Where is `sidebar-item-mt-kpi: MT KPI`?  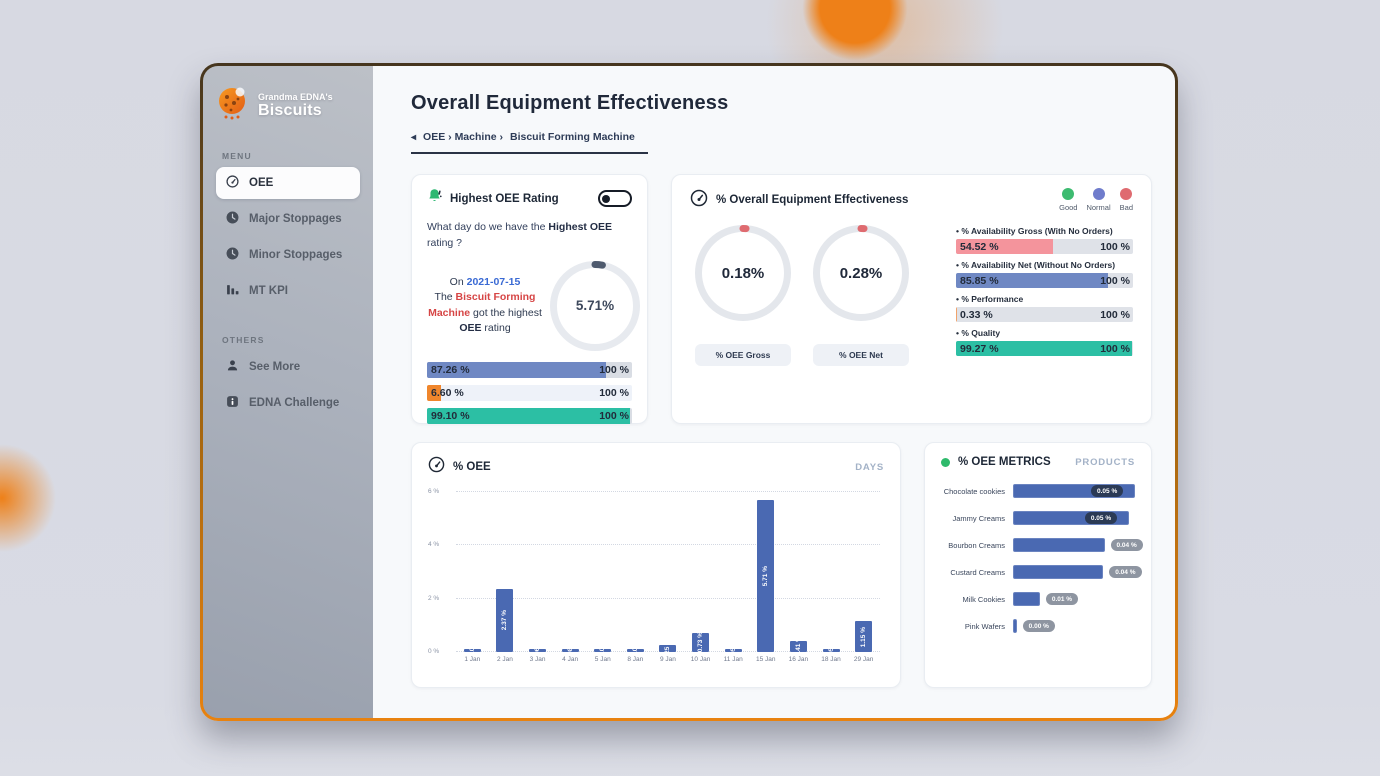 sidebar-item-mt-kpi: MT KPI is located at coordinates (288, 291).